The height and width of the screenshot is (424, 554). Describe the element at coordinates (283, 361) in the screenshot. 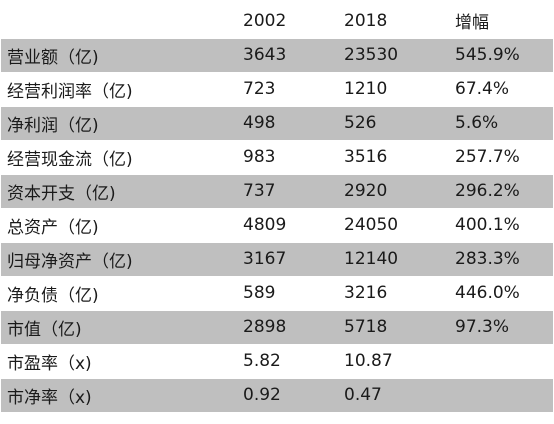

I see `value-2002-cell: 5.82` at that location.